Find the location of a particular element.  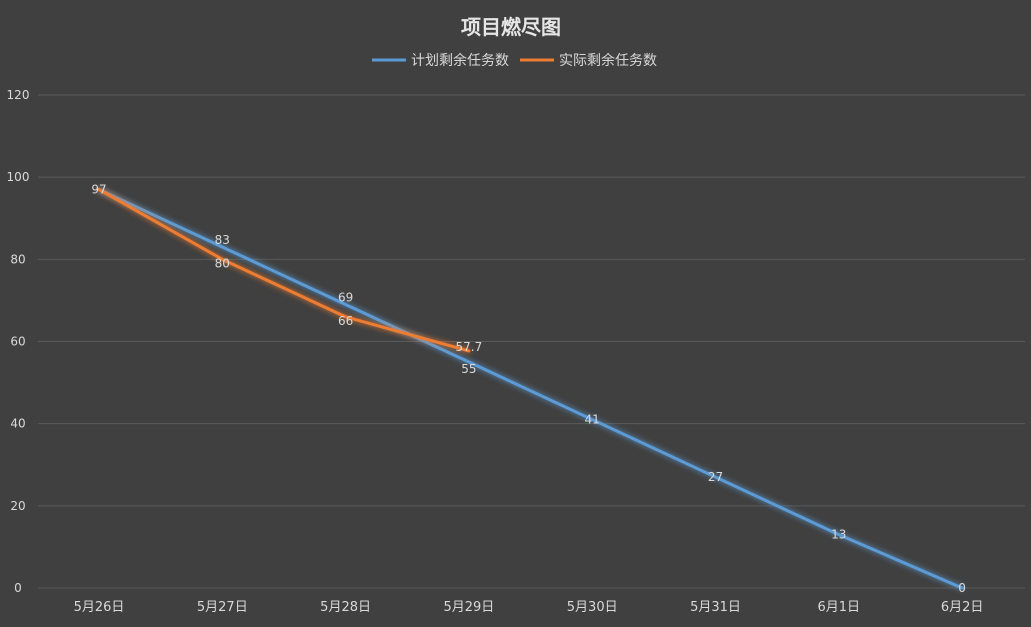

x-tick-label: 6月2日 is located at coordinates (962, 607).